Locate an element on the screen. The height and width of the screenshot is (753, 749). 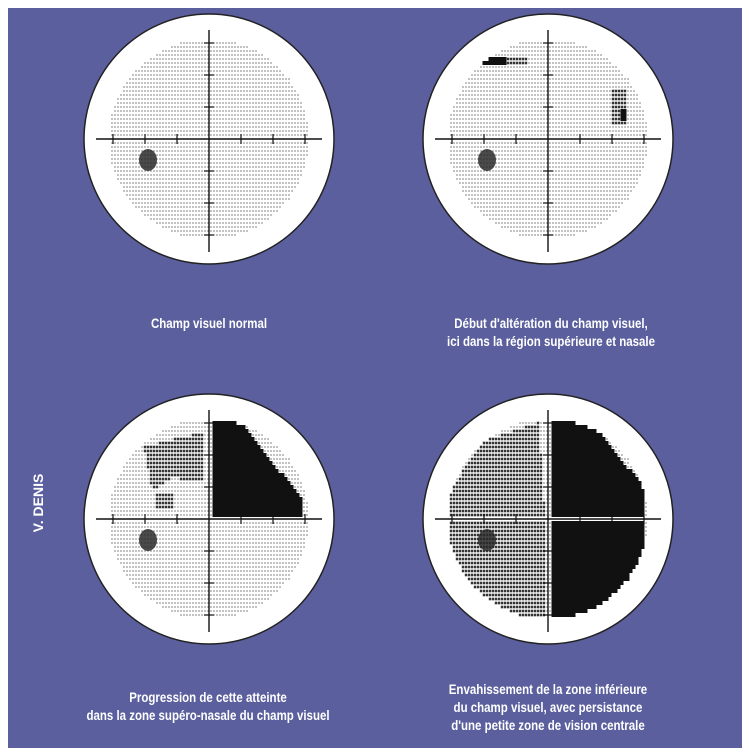
dot-black is located at coordinates (490, 59).